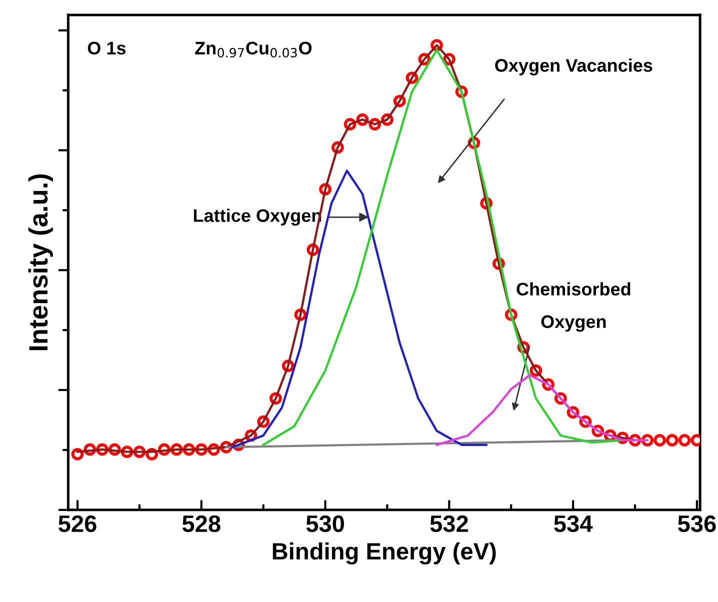  Describe the element at coordinates (384, 553) in the screenshot. I see `x-axis-title: Binding Energy (eV)` at that location.